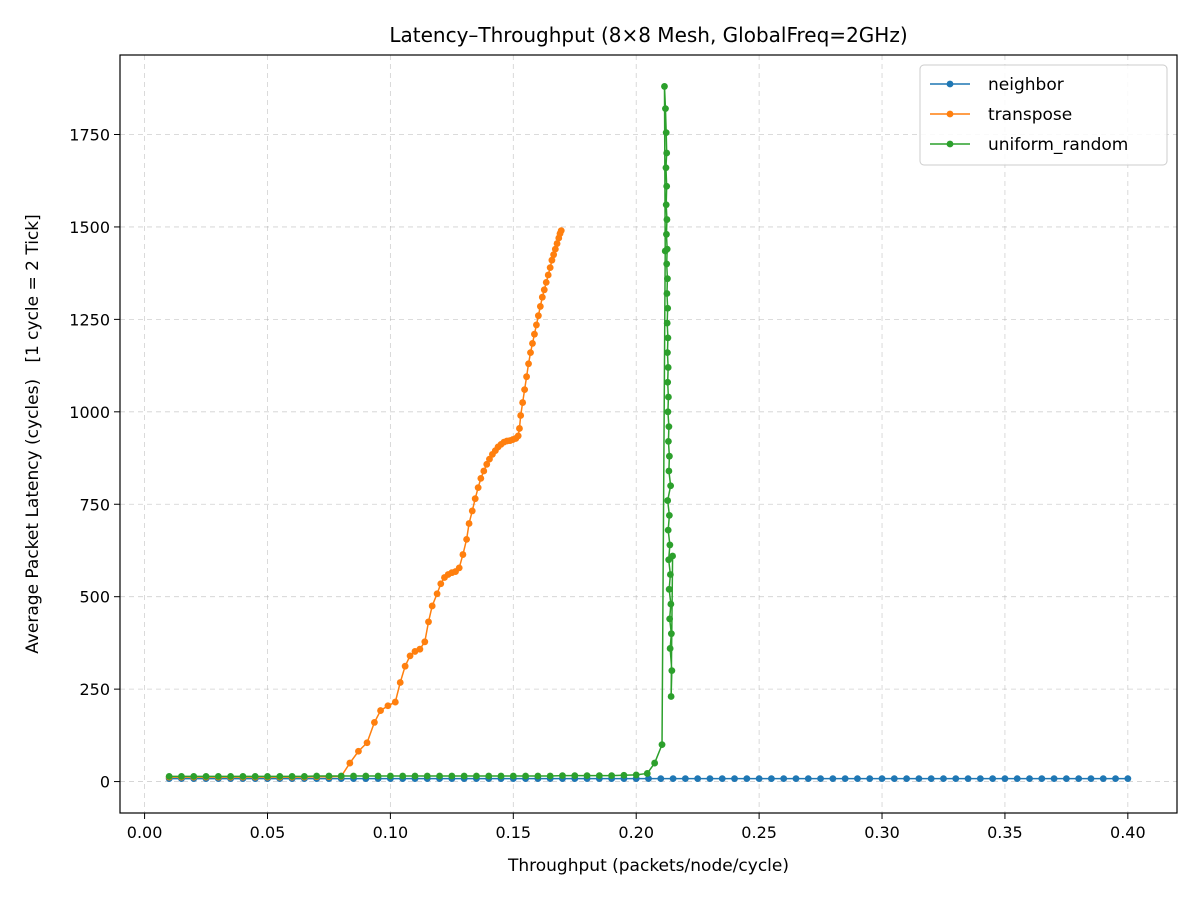 The width and height of the screenshot is (1200, 900). What do you see at coordinates (89, 134) in the screenshot?
I see `y-tick-label: 1750` at bounding box center [89, 134].